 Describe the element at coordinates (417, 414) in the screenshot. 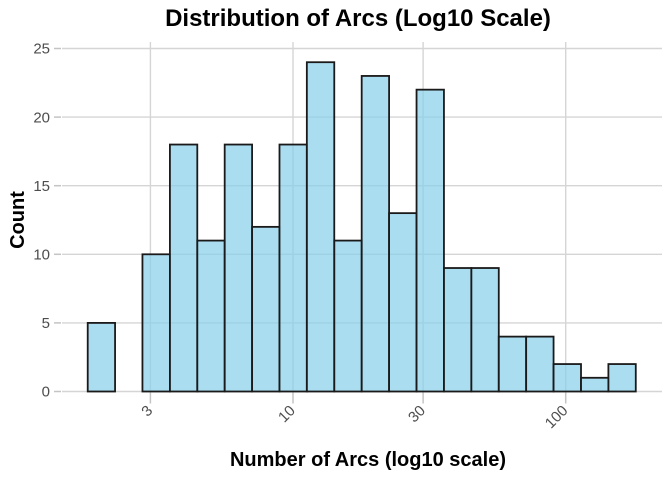

I see `x-tick-label: 30` at that location.